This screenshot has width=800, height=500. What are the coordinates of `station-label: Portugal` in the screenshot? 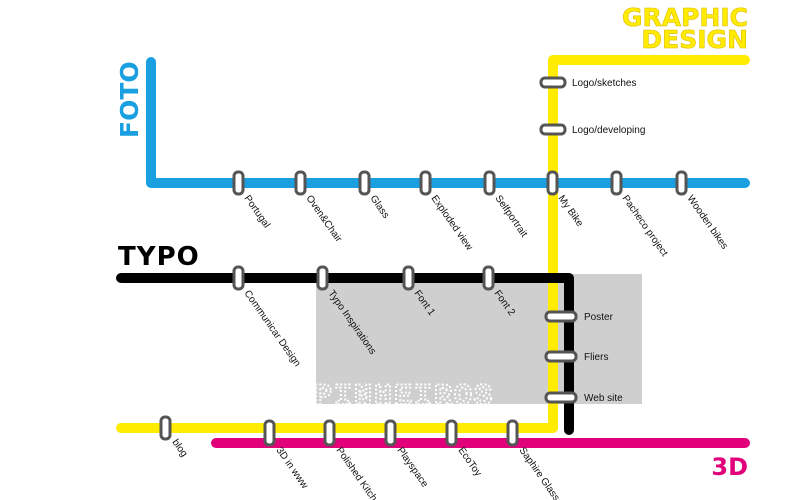 It's located at (257, 211).